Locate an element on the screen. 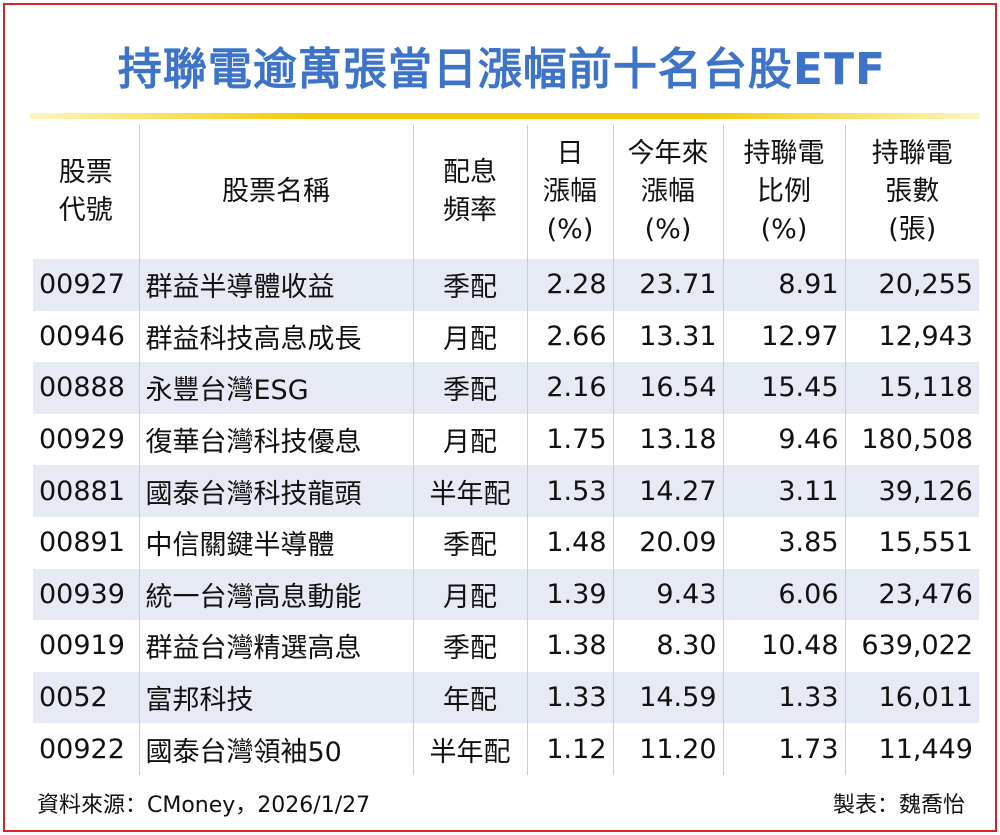  header-line: 代號 is located at coordinates (85, 210).